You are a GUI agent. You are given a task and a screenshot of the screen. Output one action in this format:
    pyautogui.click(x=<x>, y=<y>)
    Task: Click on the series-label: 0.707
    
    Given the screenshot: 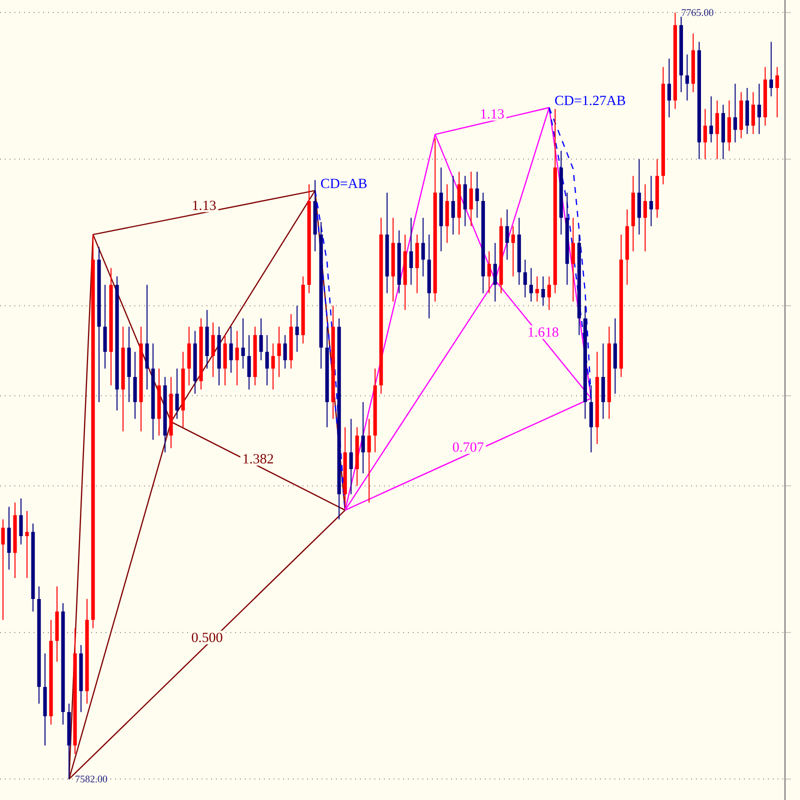 What is the action you would take?
    pyautogui.click(x=468, y=447)
    